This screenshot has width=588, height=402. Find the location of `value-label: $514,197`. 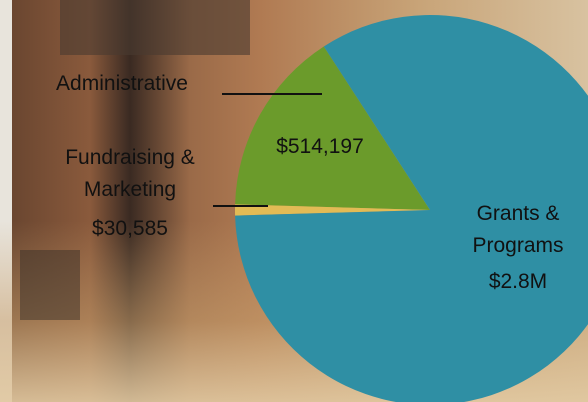

value-label: $514,197 is located at coordinates (320, 146).